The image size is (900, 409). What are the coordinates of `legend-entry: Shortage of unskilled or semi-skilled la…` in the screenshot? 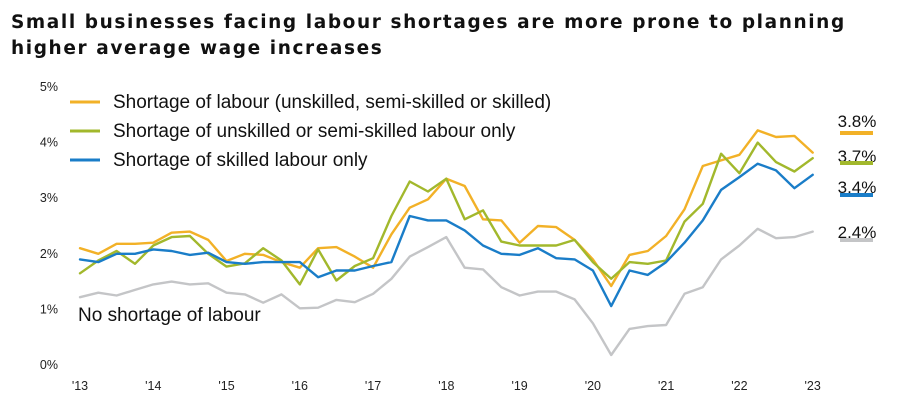 It's located at (314, 131).